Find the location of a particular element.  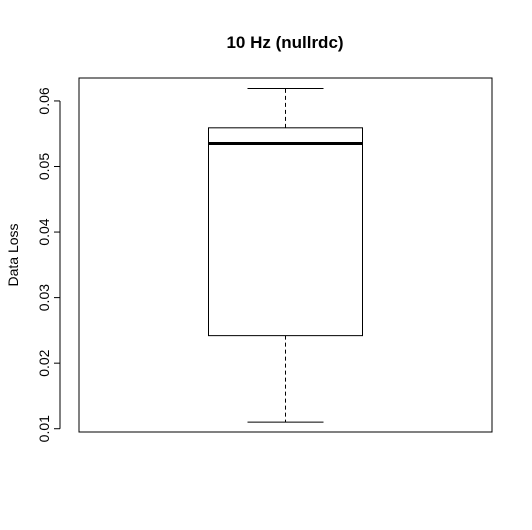

y-axis-label: Data Loss is located at coordinates (13, 254).